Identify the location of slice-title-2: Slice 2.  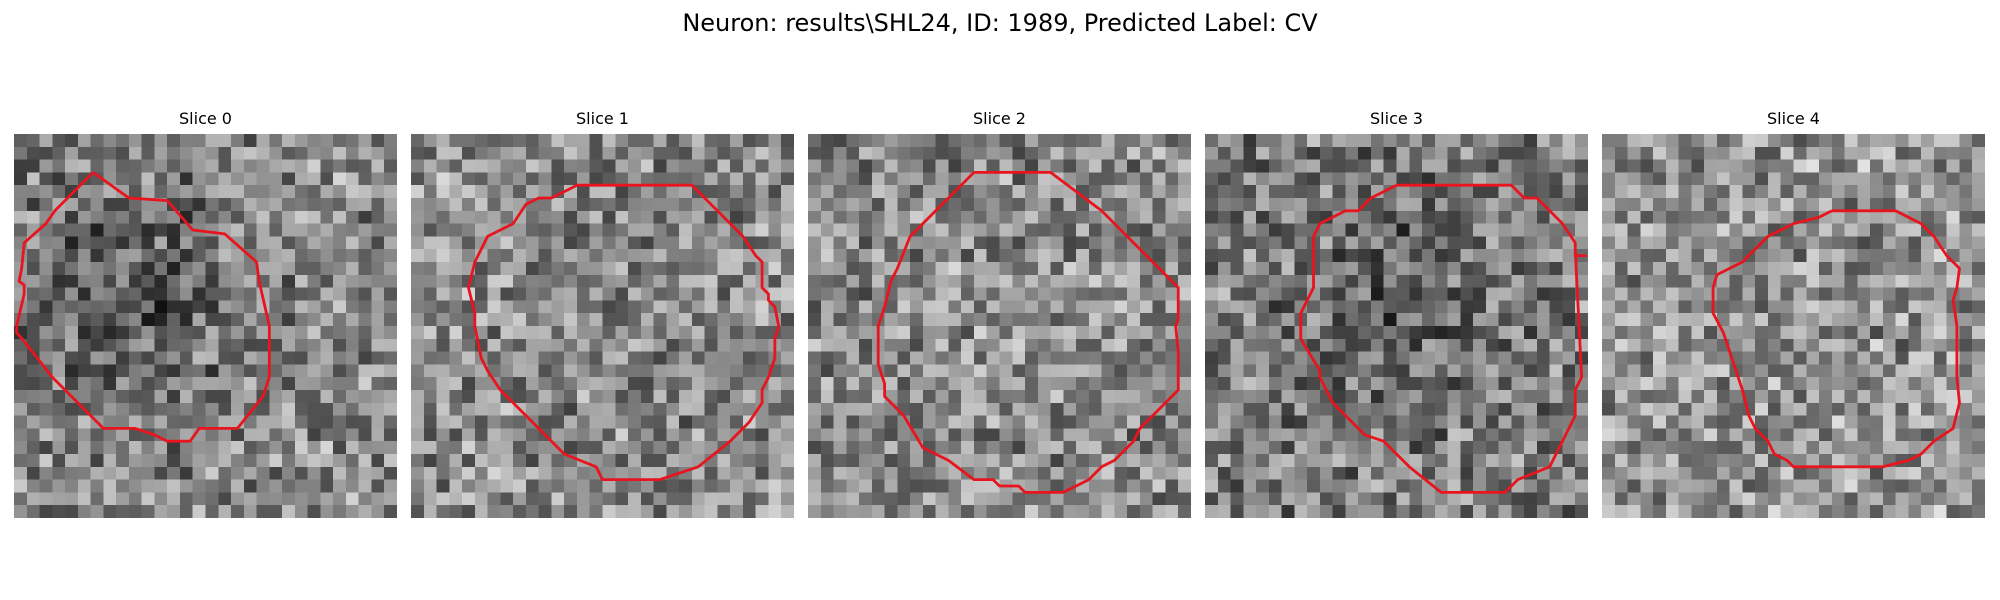
(999, 118).